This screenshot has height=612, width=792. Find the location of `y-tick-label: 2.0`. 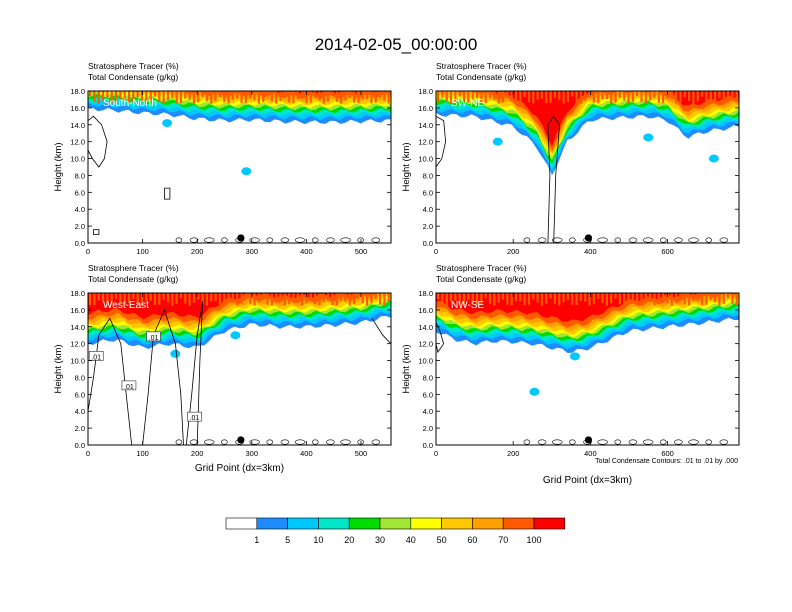

y-tick-label: 2.0 is located at coordinates (80, 428).